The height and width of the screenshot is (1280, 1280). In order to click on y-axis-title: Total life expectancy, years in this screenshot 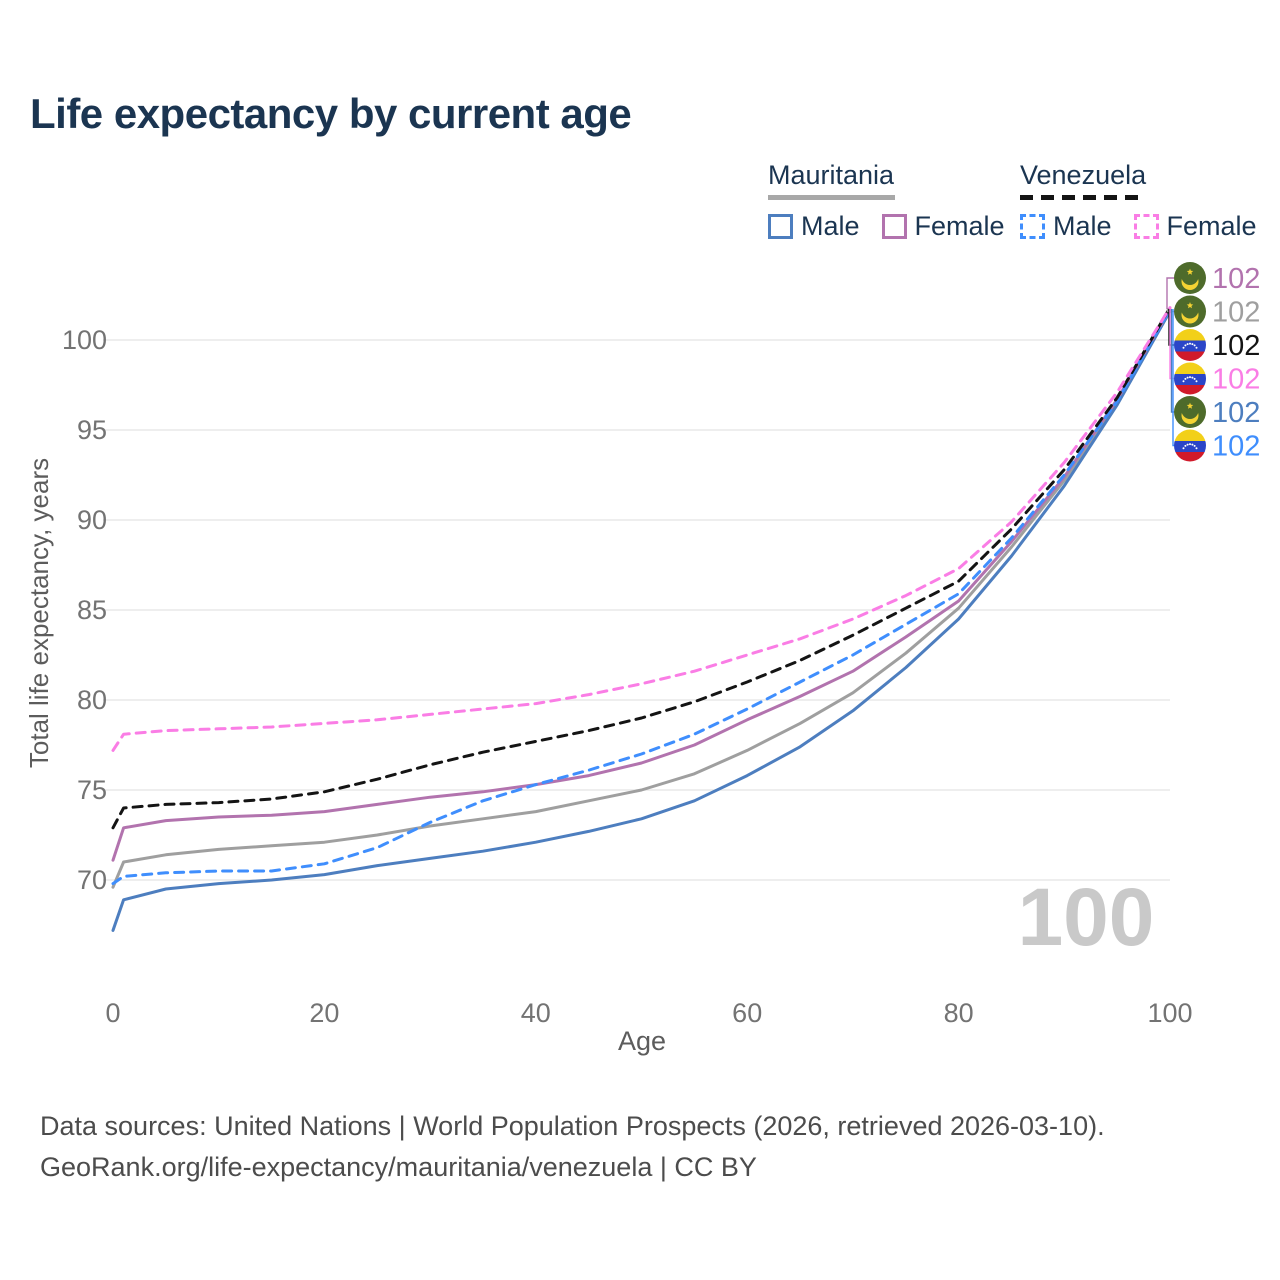, I will do `click(39, 613)`.